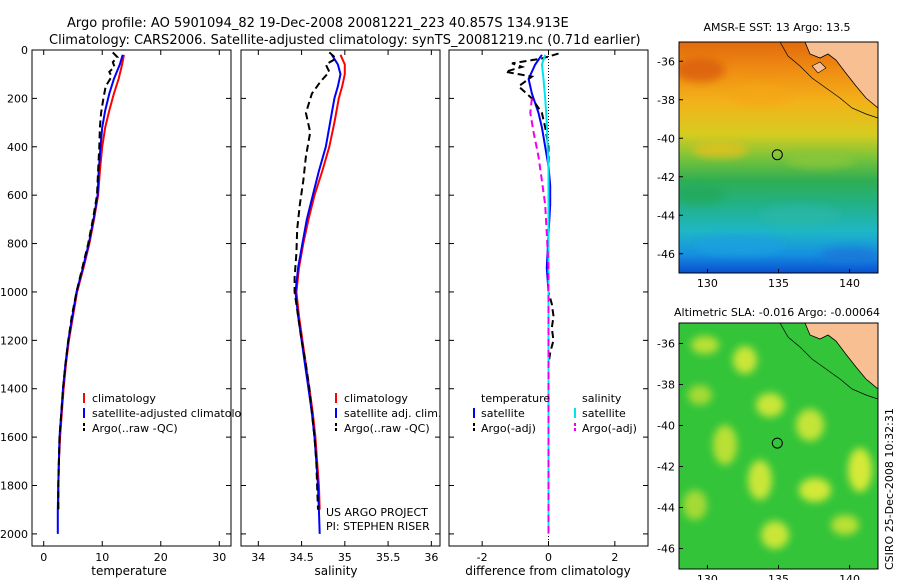 The width and height of the screenshot is (900, 580). What do you see at coordinates (17, 195) in the screenshot?
I see `temperature-ytick-label: 600` at bounding box center [17, 195].